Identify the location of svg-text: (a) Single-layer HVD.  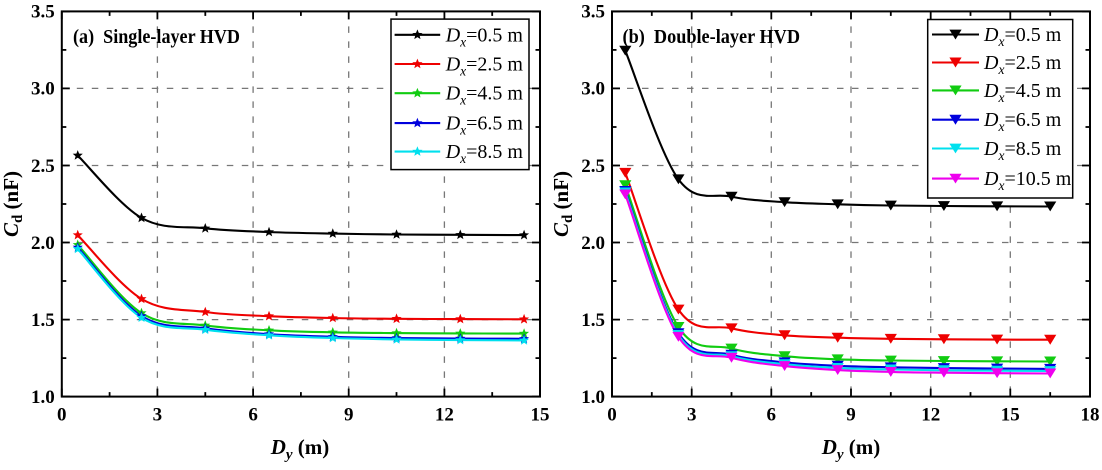
(156, 37).